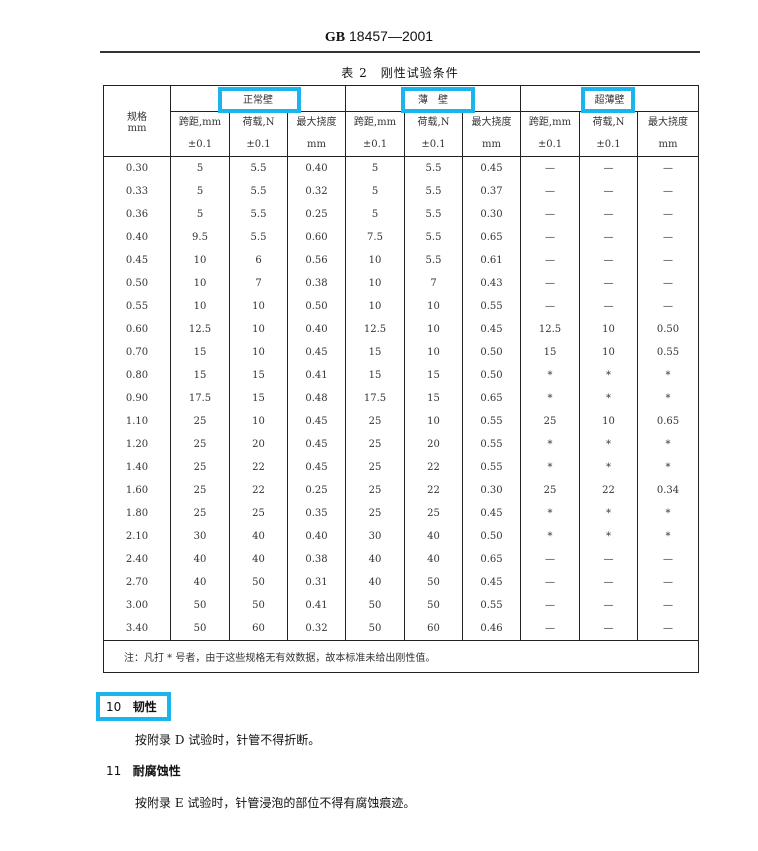 Image resolution: width=758 pixels, height=851 pixels. What do you see at coordinates (258, 467) in the screenshot?
I see `value-cell: 22` at bounding box center [258, 467].